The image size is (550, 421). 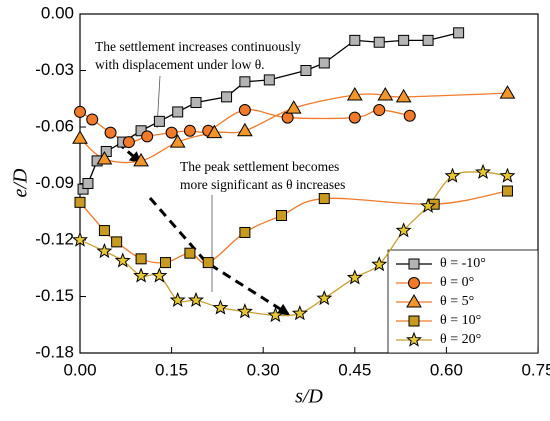 I want to click on x-axis-label: s/D, so click(x=309, y=397).